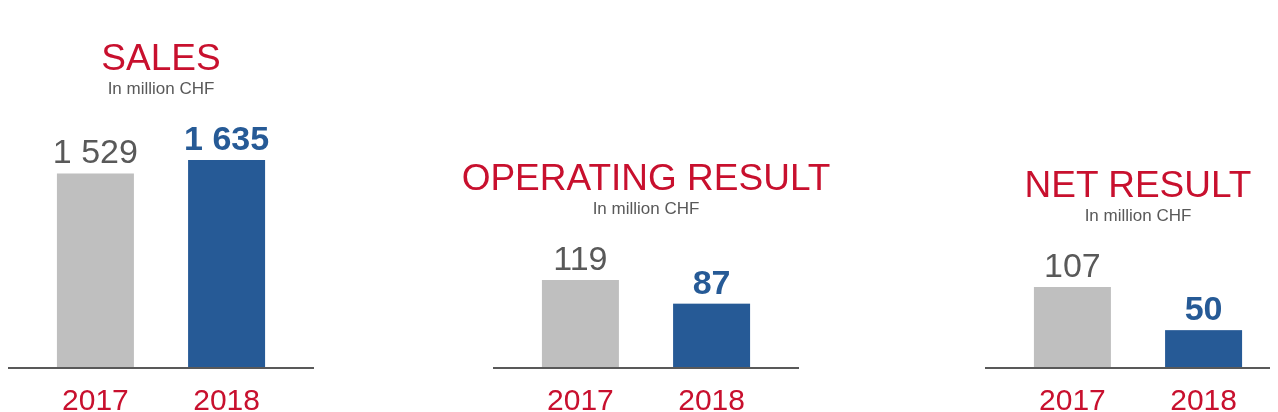  Describe the element at coordinates (1072, 265) in the screenshot. I see `data-label: 107` at that location.